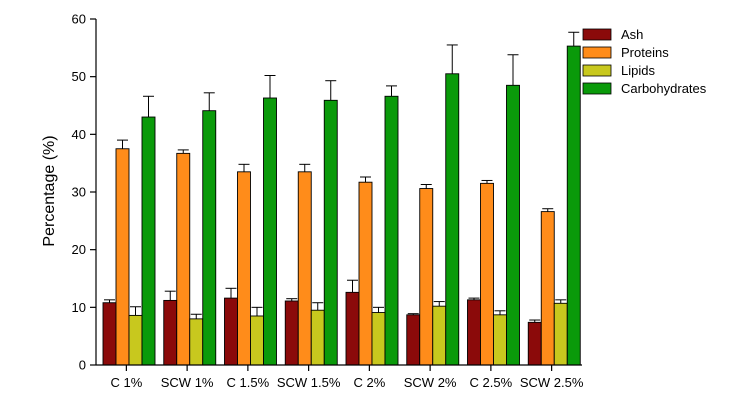 This screenshot has width=730, height=404. I want to click on legend-label: Lipids, so click(638, 70).